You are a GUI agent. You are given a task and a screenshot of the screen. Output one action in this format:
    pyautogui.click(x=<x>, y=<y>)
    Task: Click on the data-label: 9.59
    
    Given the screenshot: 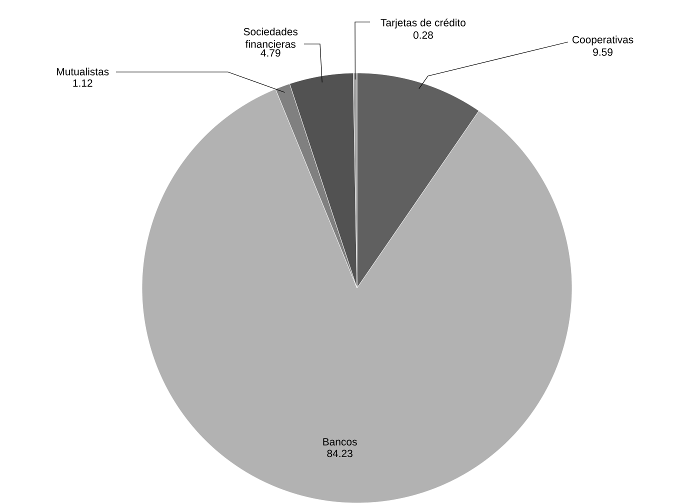 What is the action you would take?
    pyautogui.click(x=602, y=52)
    